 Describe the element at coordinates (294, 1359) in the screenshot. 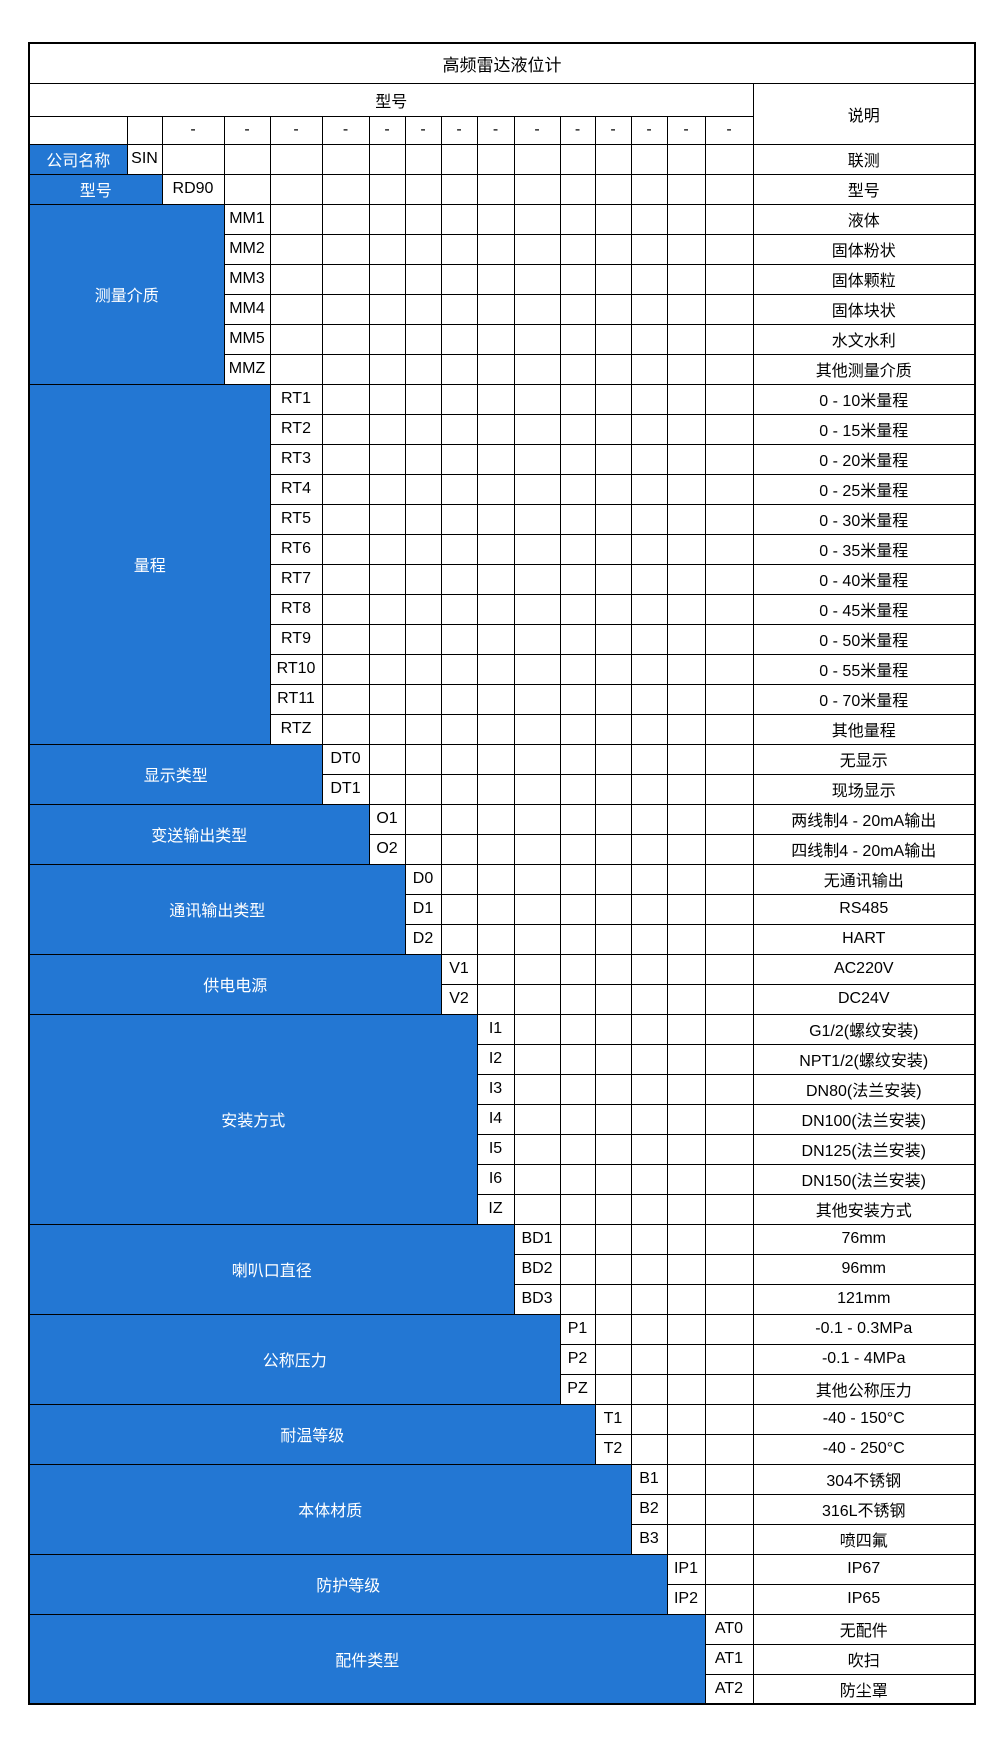

I see `group-label-cell: 公称压力` at that location.